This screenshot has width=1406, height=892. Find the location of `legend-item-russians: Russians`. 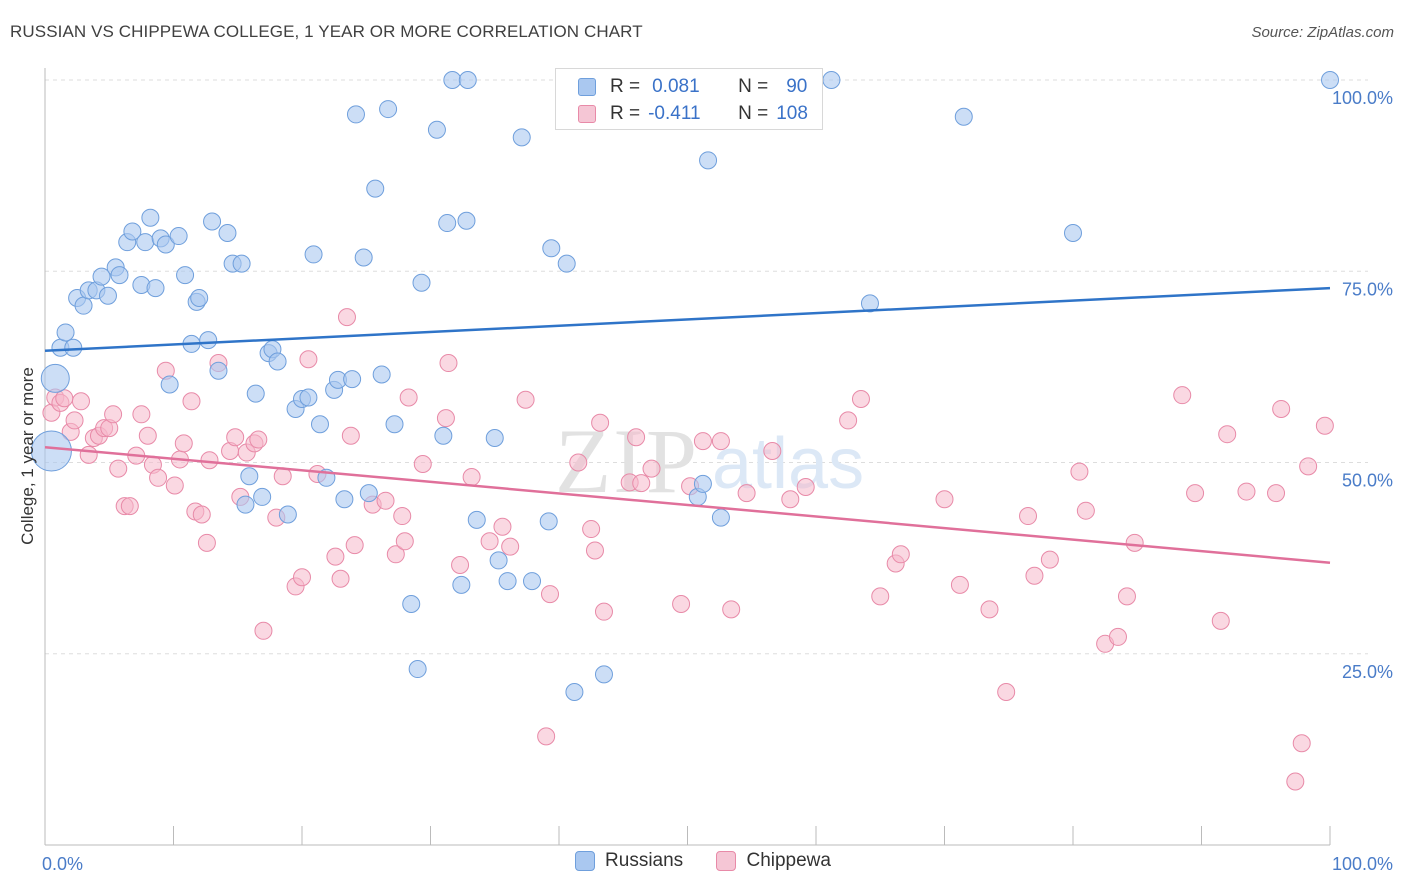

legend-item-russians: Russians is located at coordinates (629, 861).